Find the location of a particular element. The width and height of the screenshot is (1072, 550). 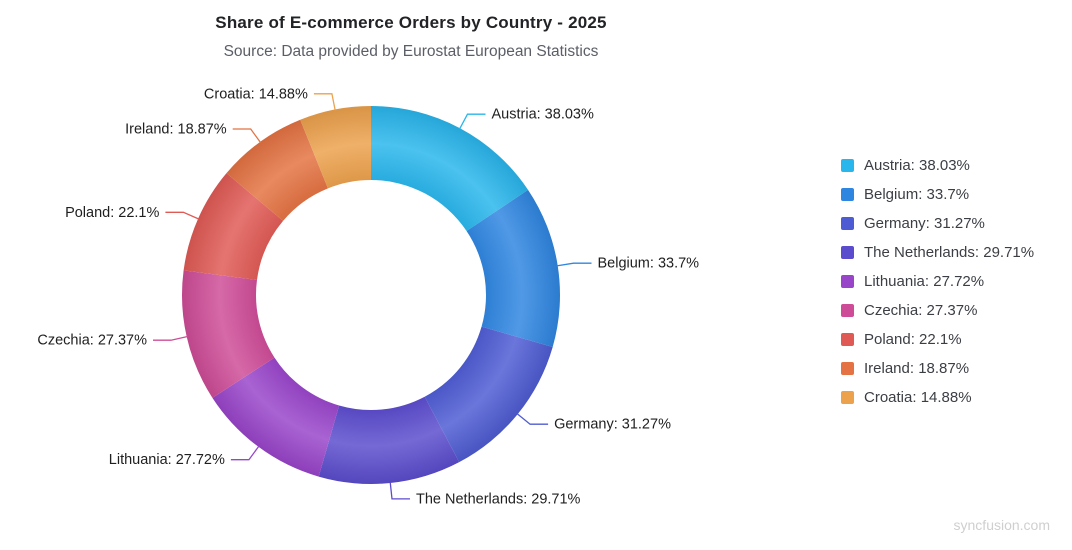

legend-item-poland: Poland: 22.1% is located at coordinates (937, 339).